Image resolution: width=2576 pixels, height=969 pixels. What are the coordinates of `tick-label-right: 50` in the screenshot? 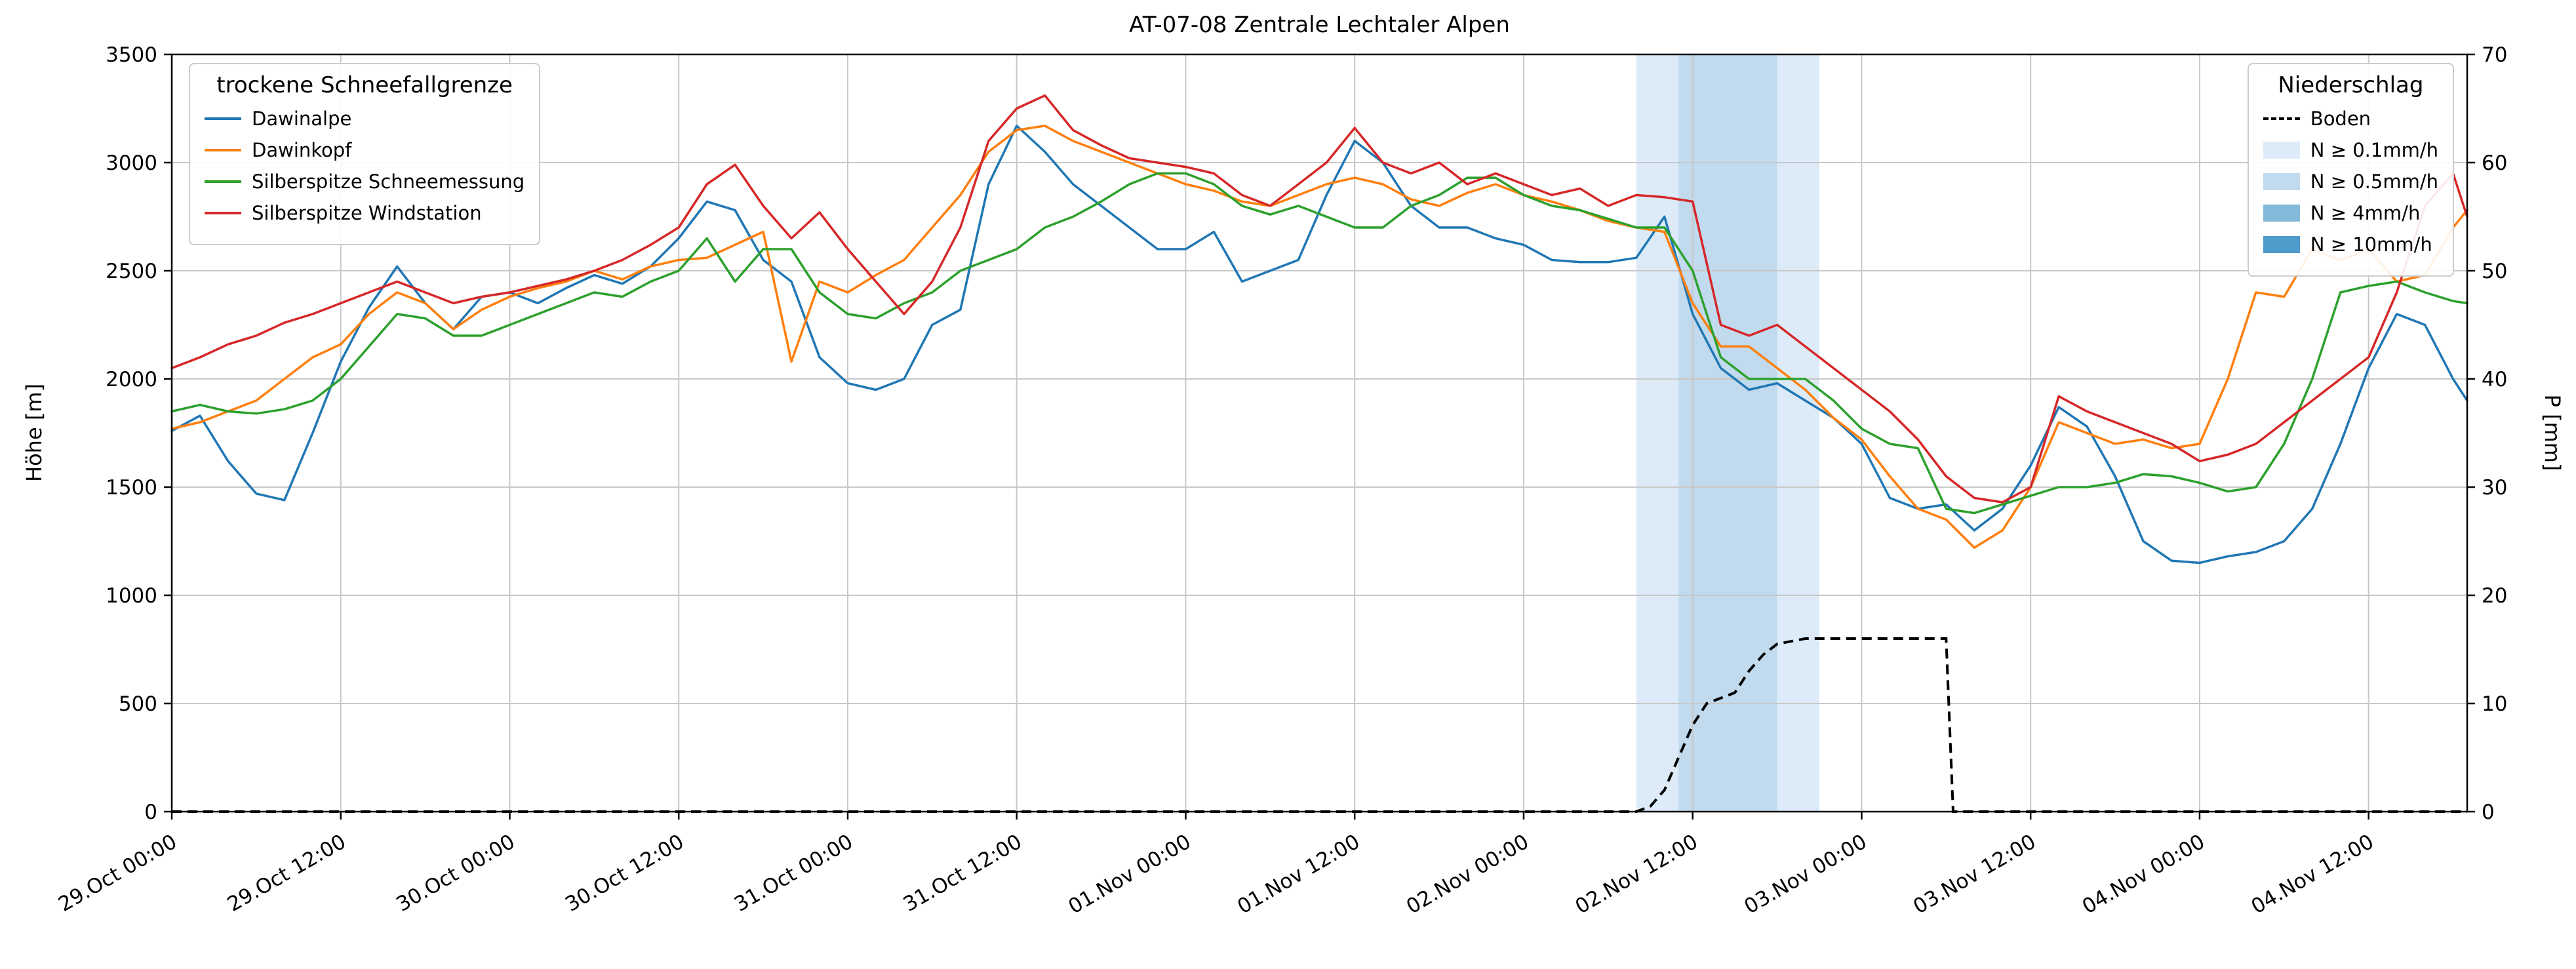 It's located at (2494, 271).